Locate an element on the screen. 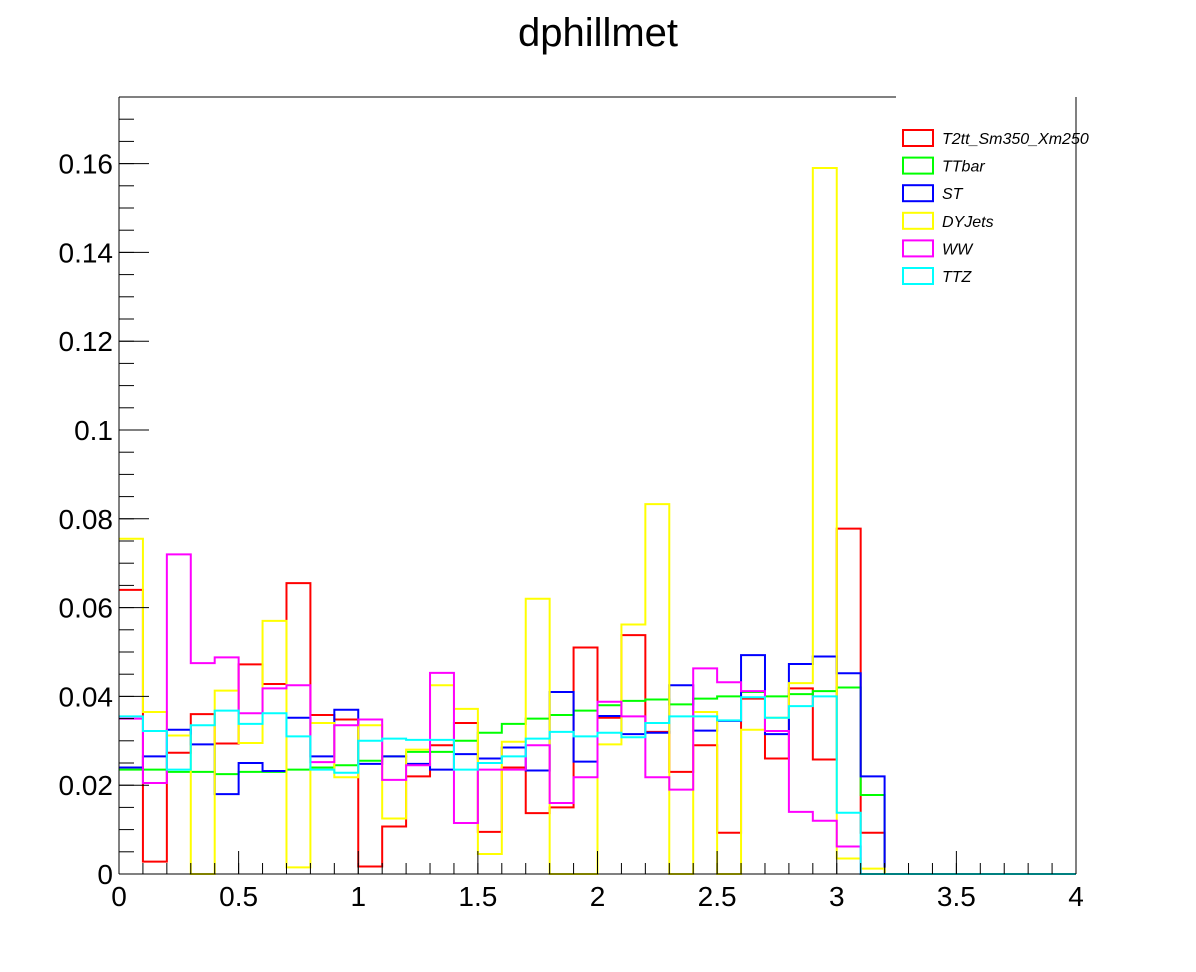 The height and width of the screenshot is (972, 1196). x-tick-label: 0.5 is located at coordinates (238, 896).